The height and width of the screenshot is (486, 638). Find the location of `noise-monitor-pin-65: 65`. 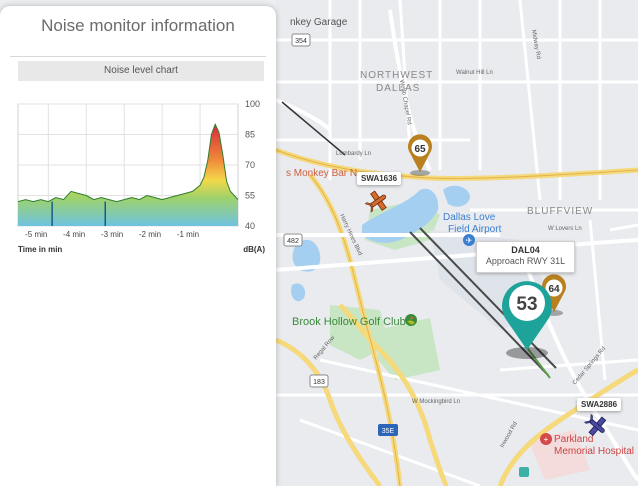

noise-monitor-pin-65: 65 is located at coordinates (419, 155).